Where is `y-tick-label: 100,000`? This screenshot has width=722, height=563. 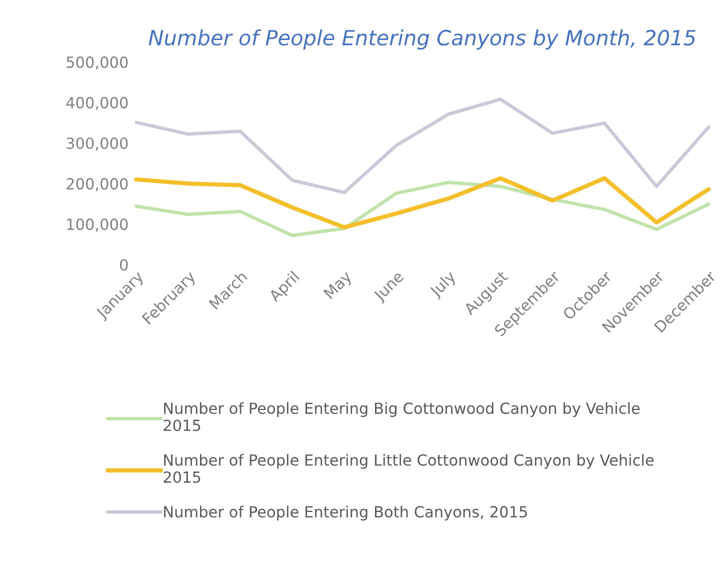 y-tick-label: 100,000 is located at coordinates (97, 225).